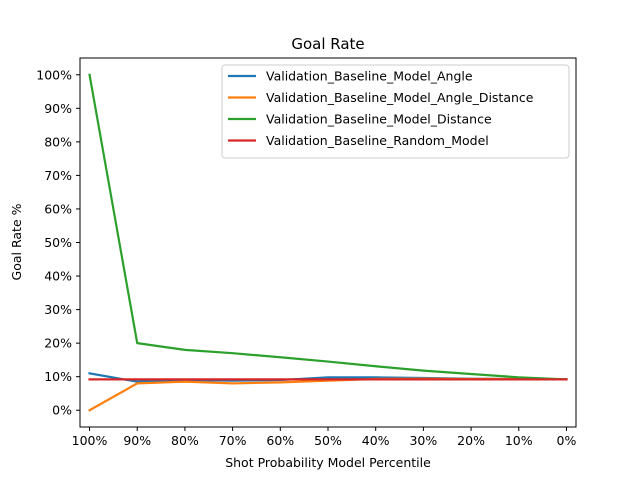 The image size is (640, 480). What do you see at coordinates (58, 108) in the screenshot?
I see `y-tick-label: 90%` at bounding box center [58, 108].